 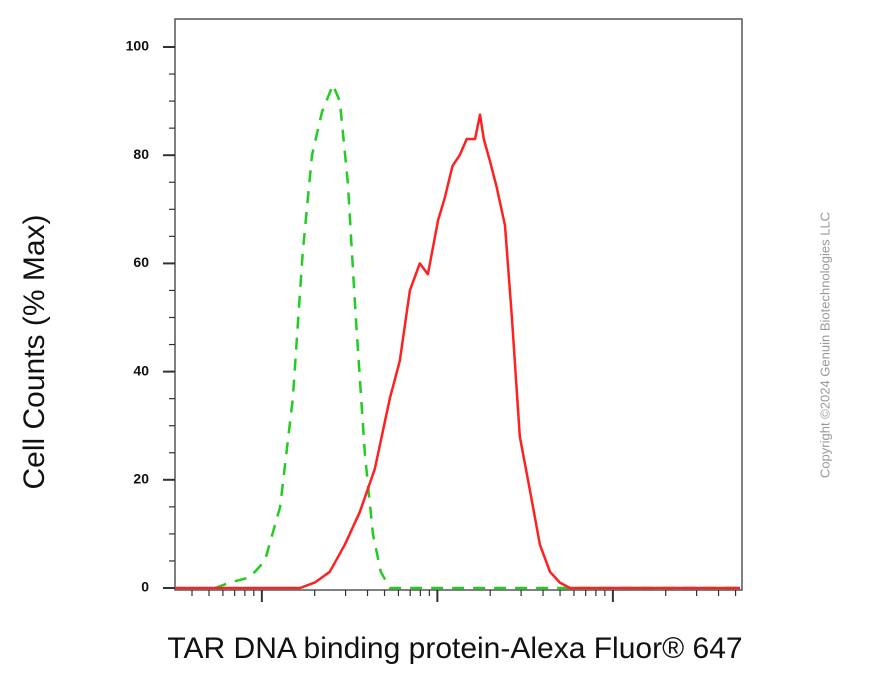 What do you see at coordinates (138, 46) in the screenshot?
I see `y-tick-label: 100` at bounding box center [138, 46].